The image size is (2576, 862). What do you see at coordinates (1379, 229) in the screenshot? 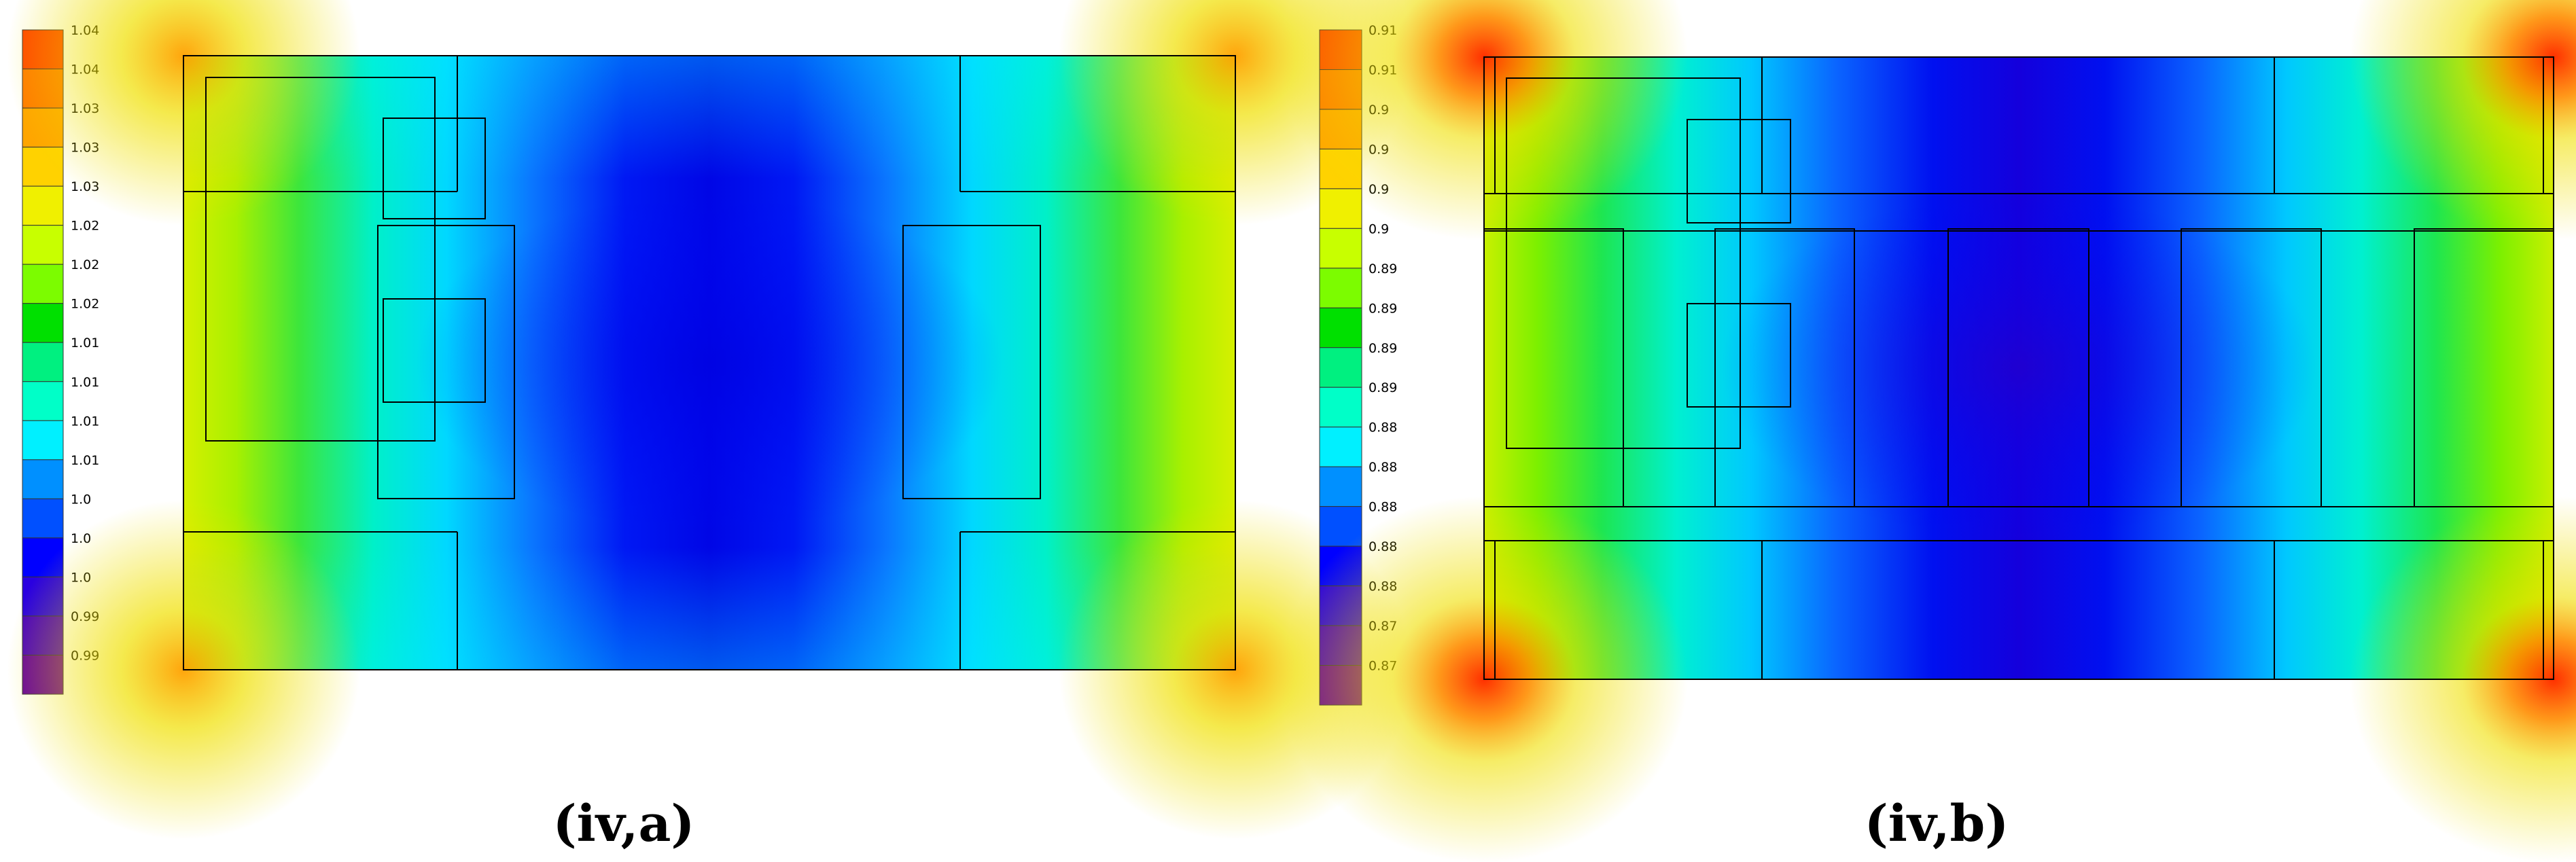
I see `colorbar-tick-label: 0.9` at bounding box center [1379, 229].